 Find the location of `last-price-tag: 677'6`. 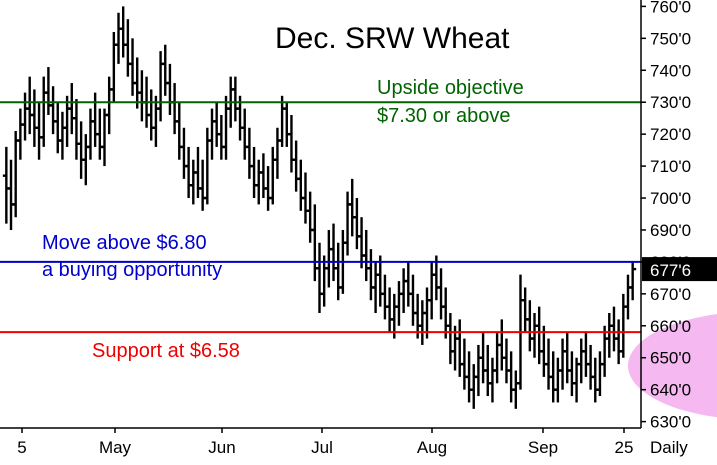

last-price-tag: 677'6 is located at coordinates (679, 269).